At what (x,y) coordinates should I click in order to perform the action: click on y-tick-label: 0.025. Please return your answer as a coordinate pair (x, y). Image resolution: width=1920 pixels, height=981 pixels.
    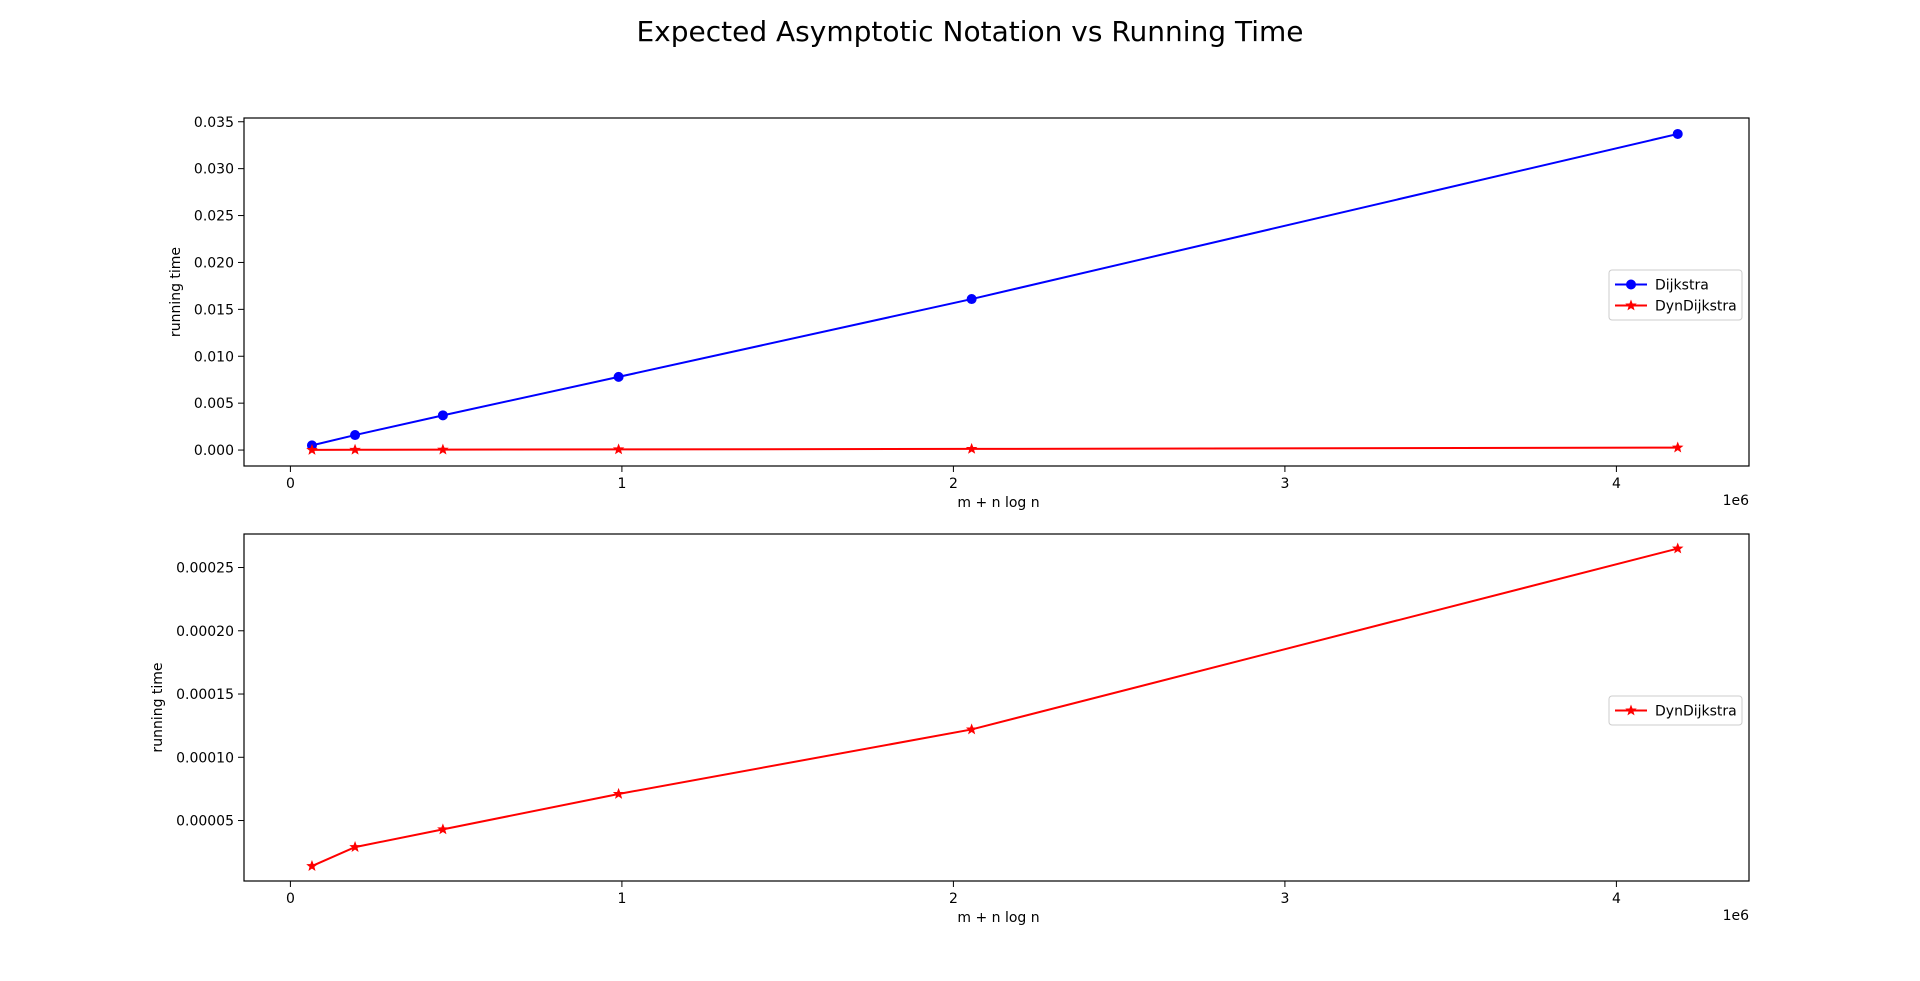
    Looking at the image, I should click on (214, 217).